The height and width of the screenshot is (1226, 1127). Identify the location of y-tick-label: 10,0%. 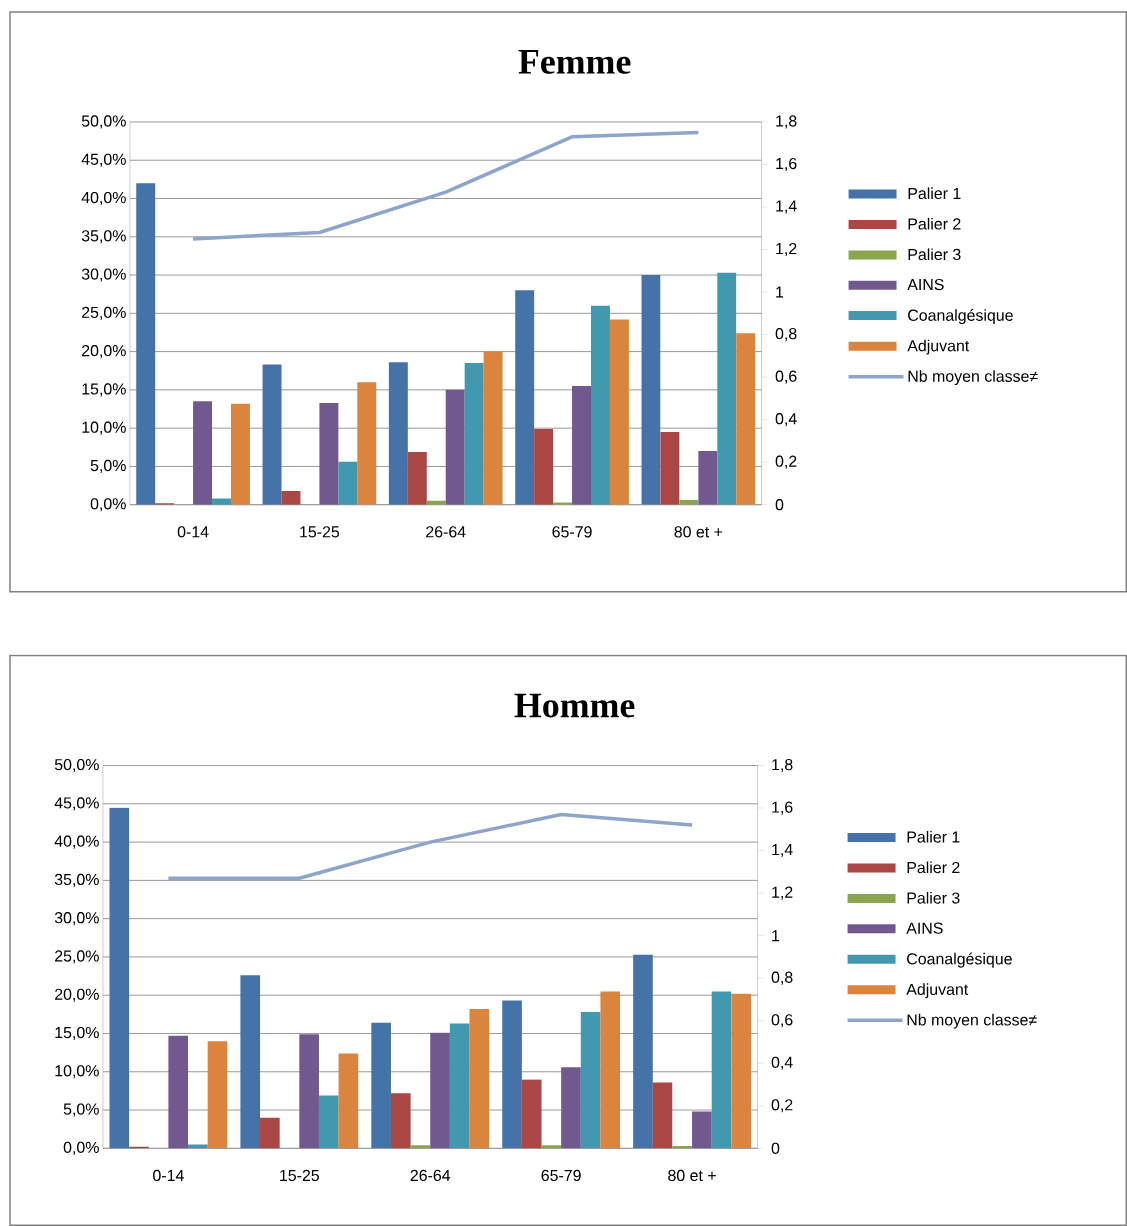
(104, 428).